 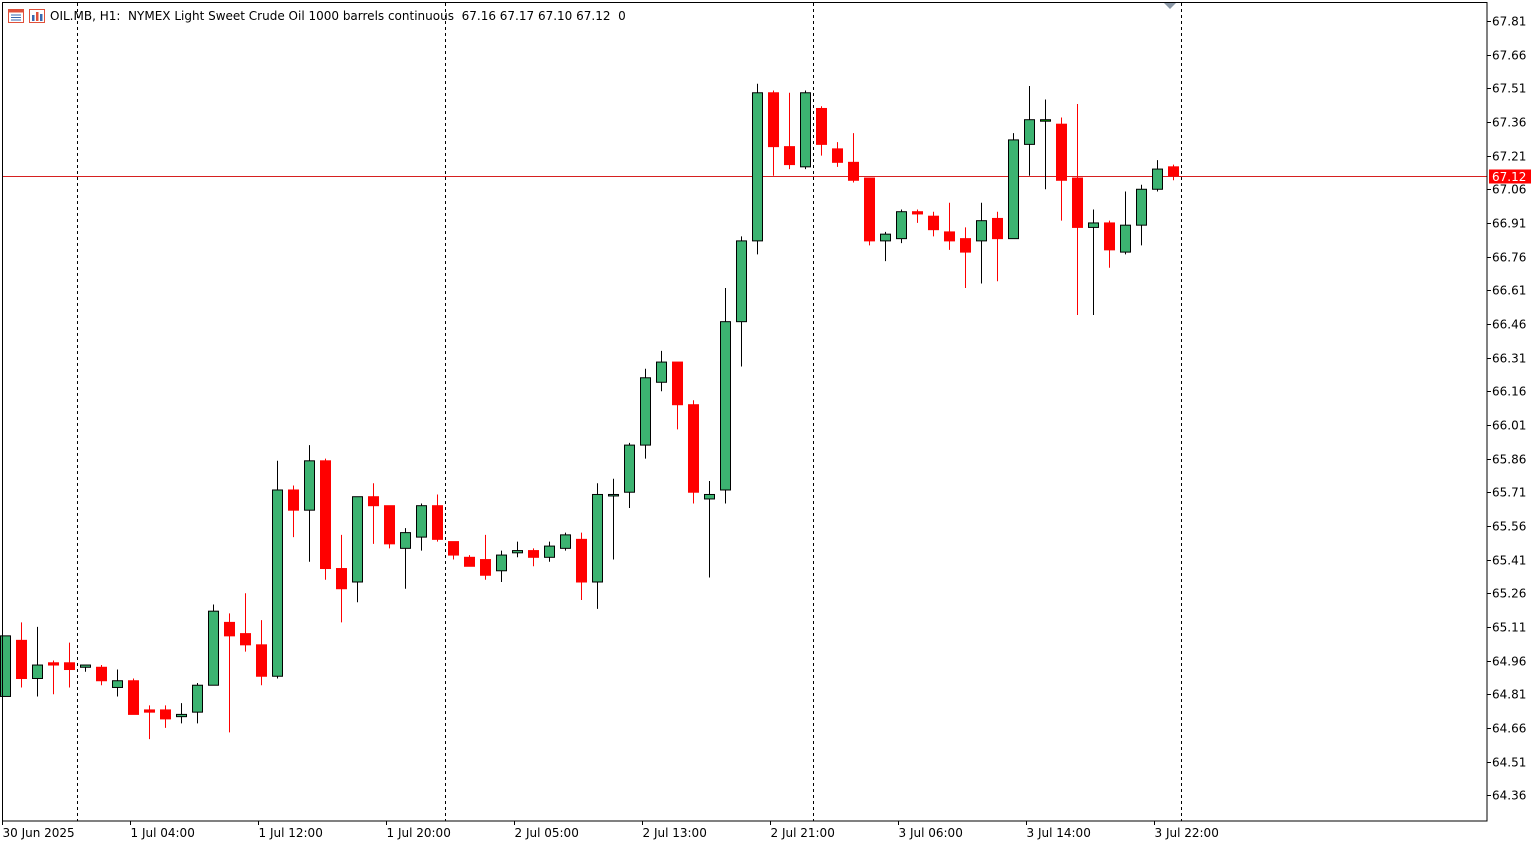 I want to click on price-tick-label: 66.16, so click(x=1509, y=392).